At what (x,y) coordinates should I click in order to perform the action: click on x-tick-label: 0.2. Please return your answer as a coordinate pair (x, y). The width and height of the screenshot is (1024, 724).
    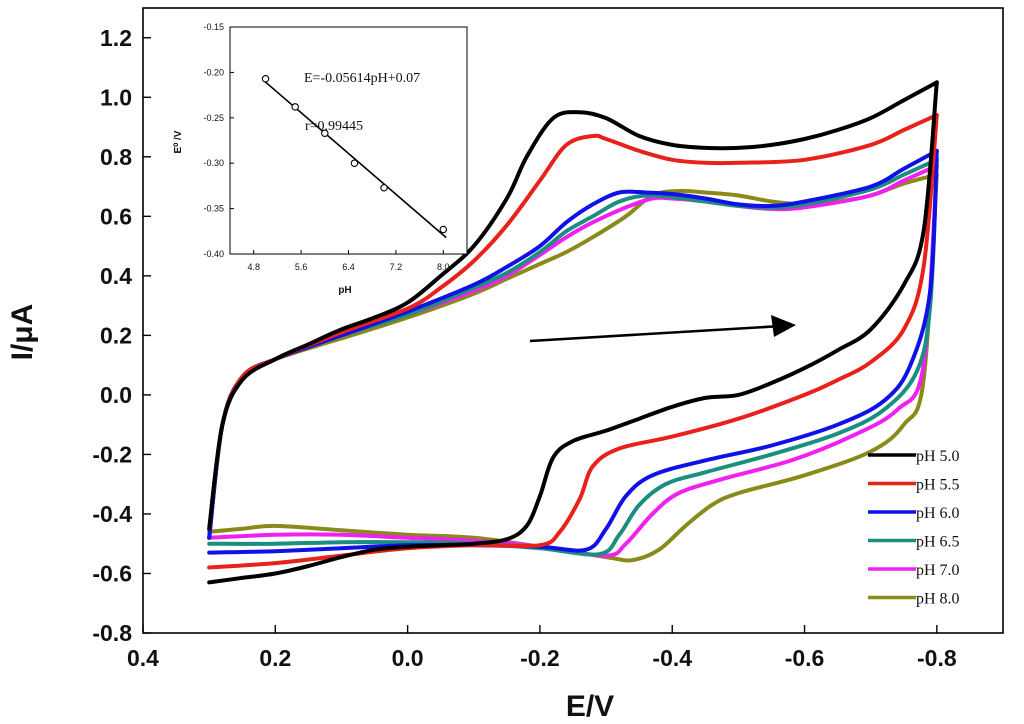
    Looking at the image, I should click on (275, 658).